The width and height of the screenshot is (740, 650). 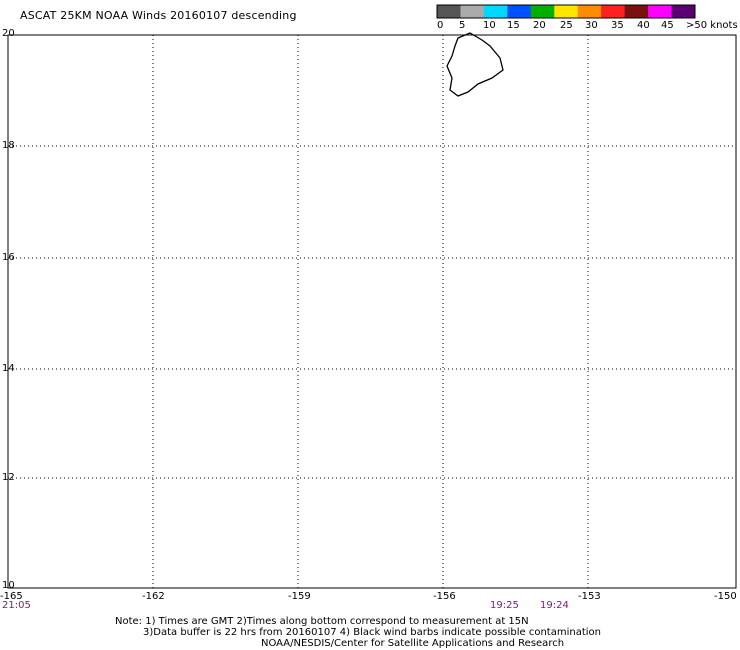 I want to click on legend-label: 40, so click(x=643, y=25).